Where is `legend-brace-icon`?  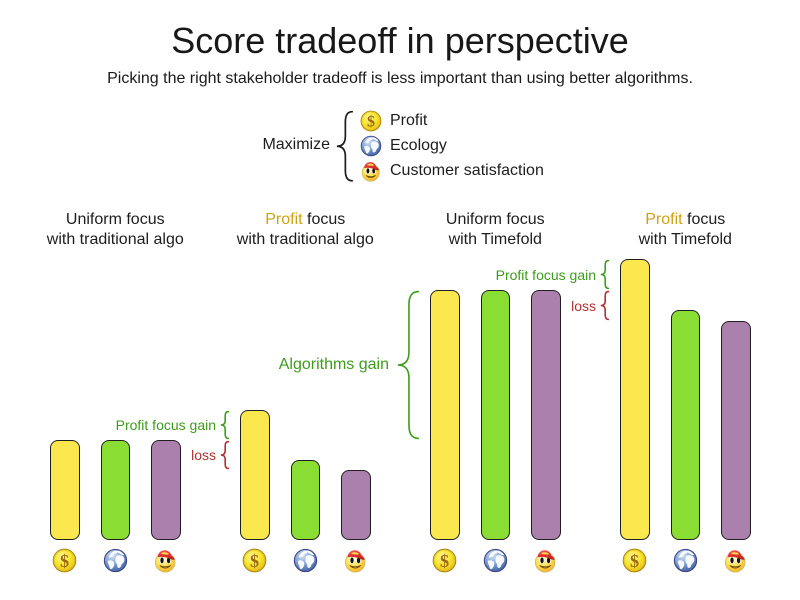 legend-brace-icon is located at coordinates (345, 146).